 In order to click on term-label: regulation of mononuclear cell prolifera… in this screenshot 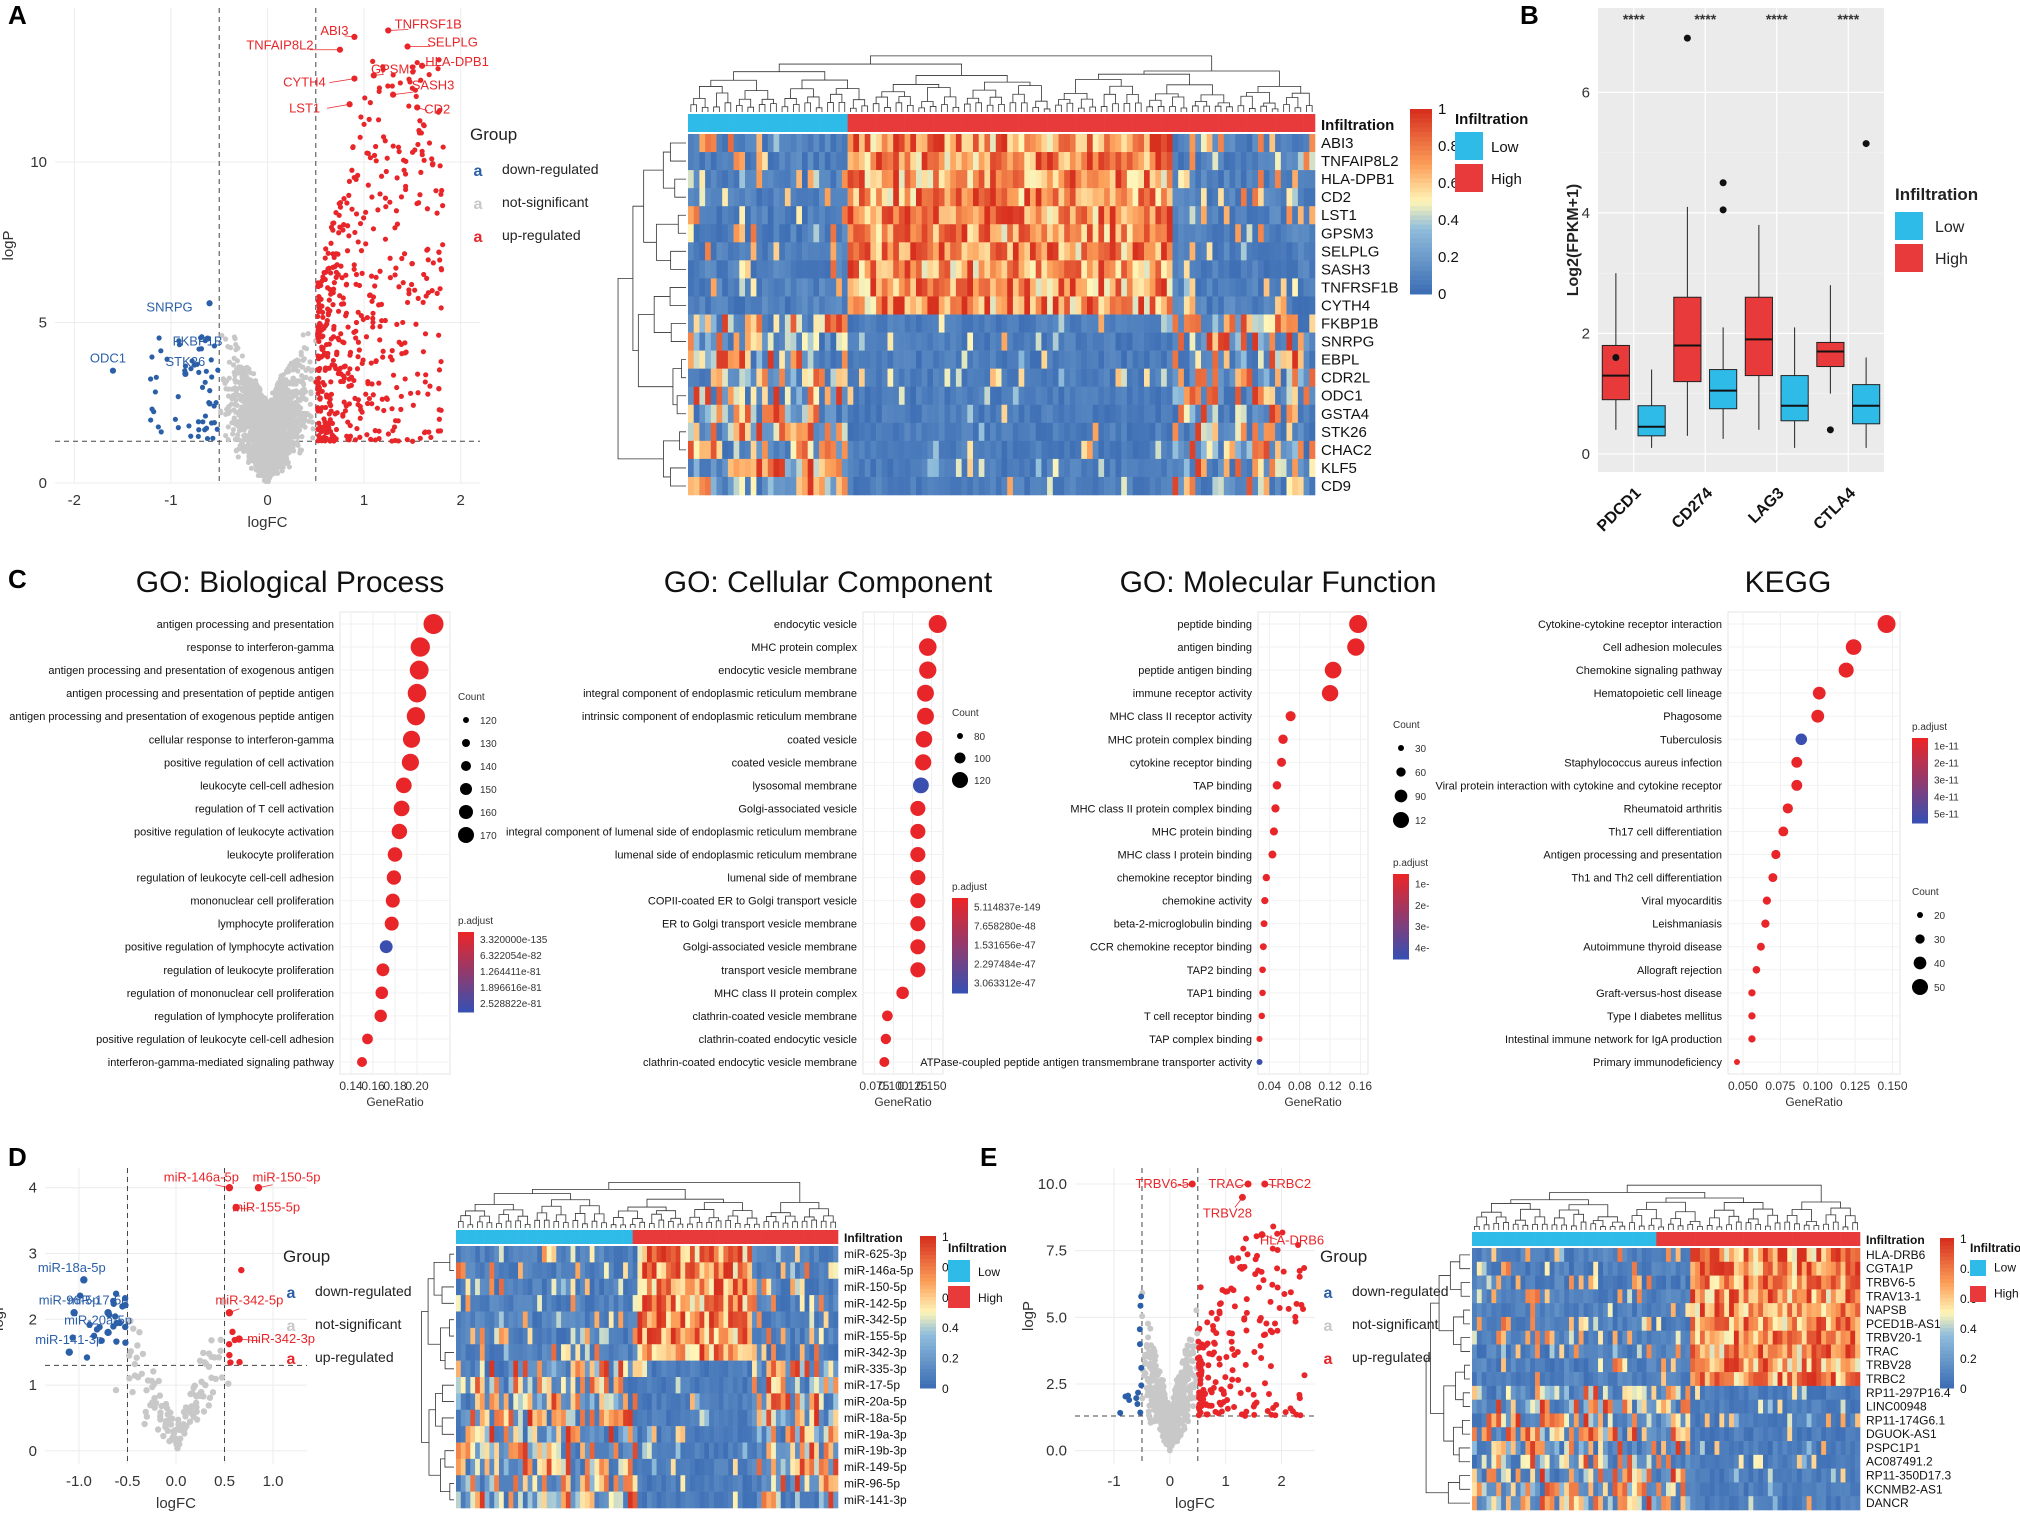, I will do `click(230, 994)`.